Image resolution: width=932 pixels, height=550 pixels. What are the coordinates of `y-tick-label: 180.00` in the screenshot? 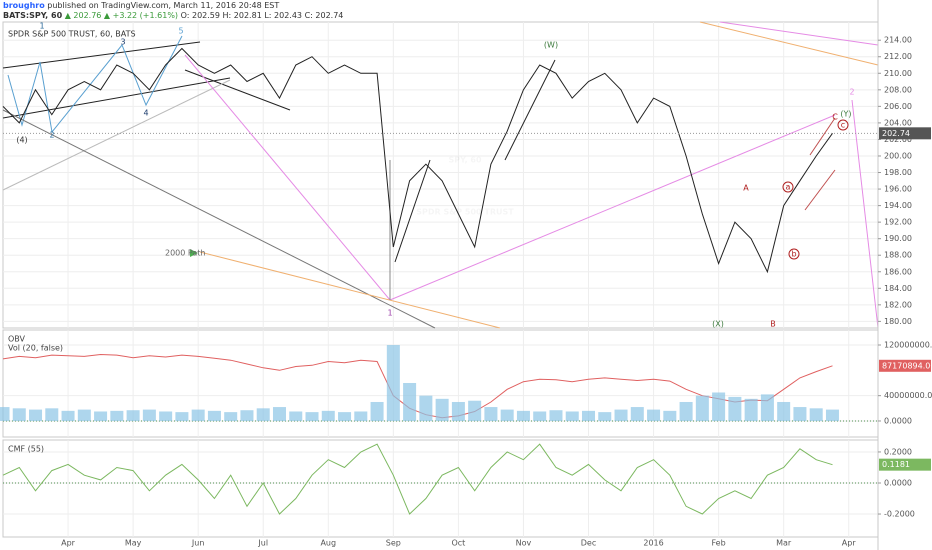 It's located at (898, 321).